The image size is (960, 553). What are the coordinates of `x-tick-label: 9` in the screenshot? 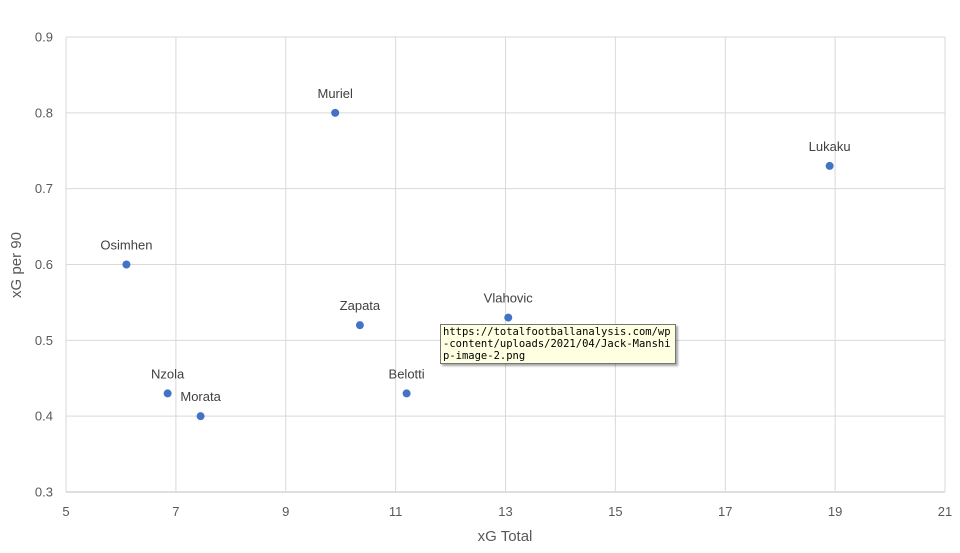 It's located at (285, 511).